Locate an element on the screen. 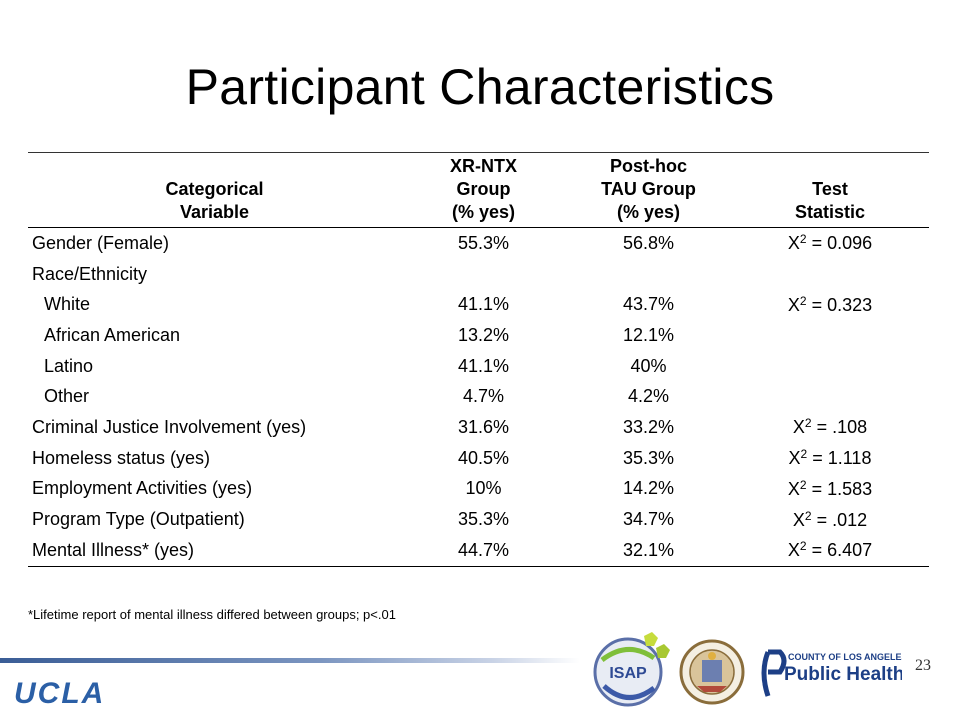 The image size is (960, 720). tau-value: 32.1% is located at coordinates (648, 550).